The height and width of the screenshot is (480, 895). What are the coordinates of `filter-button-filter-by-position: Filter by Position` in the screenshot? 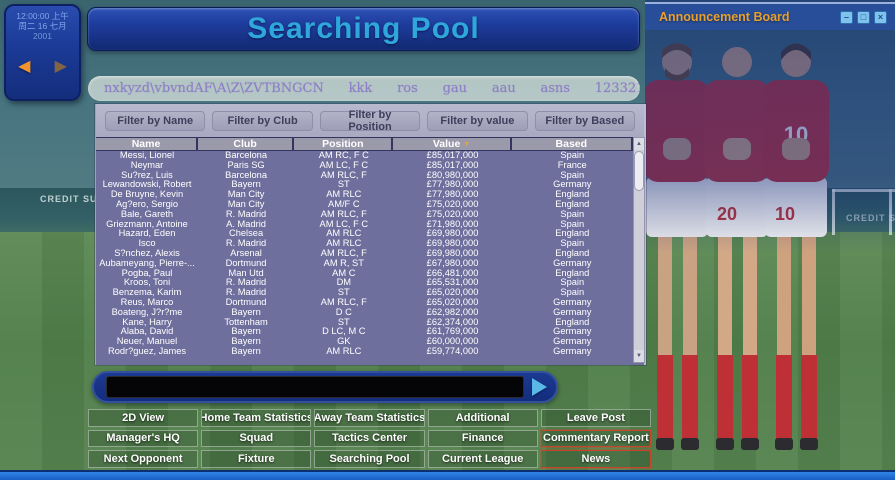 It's located at (370, 121).